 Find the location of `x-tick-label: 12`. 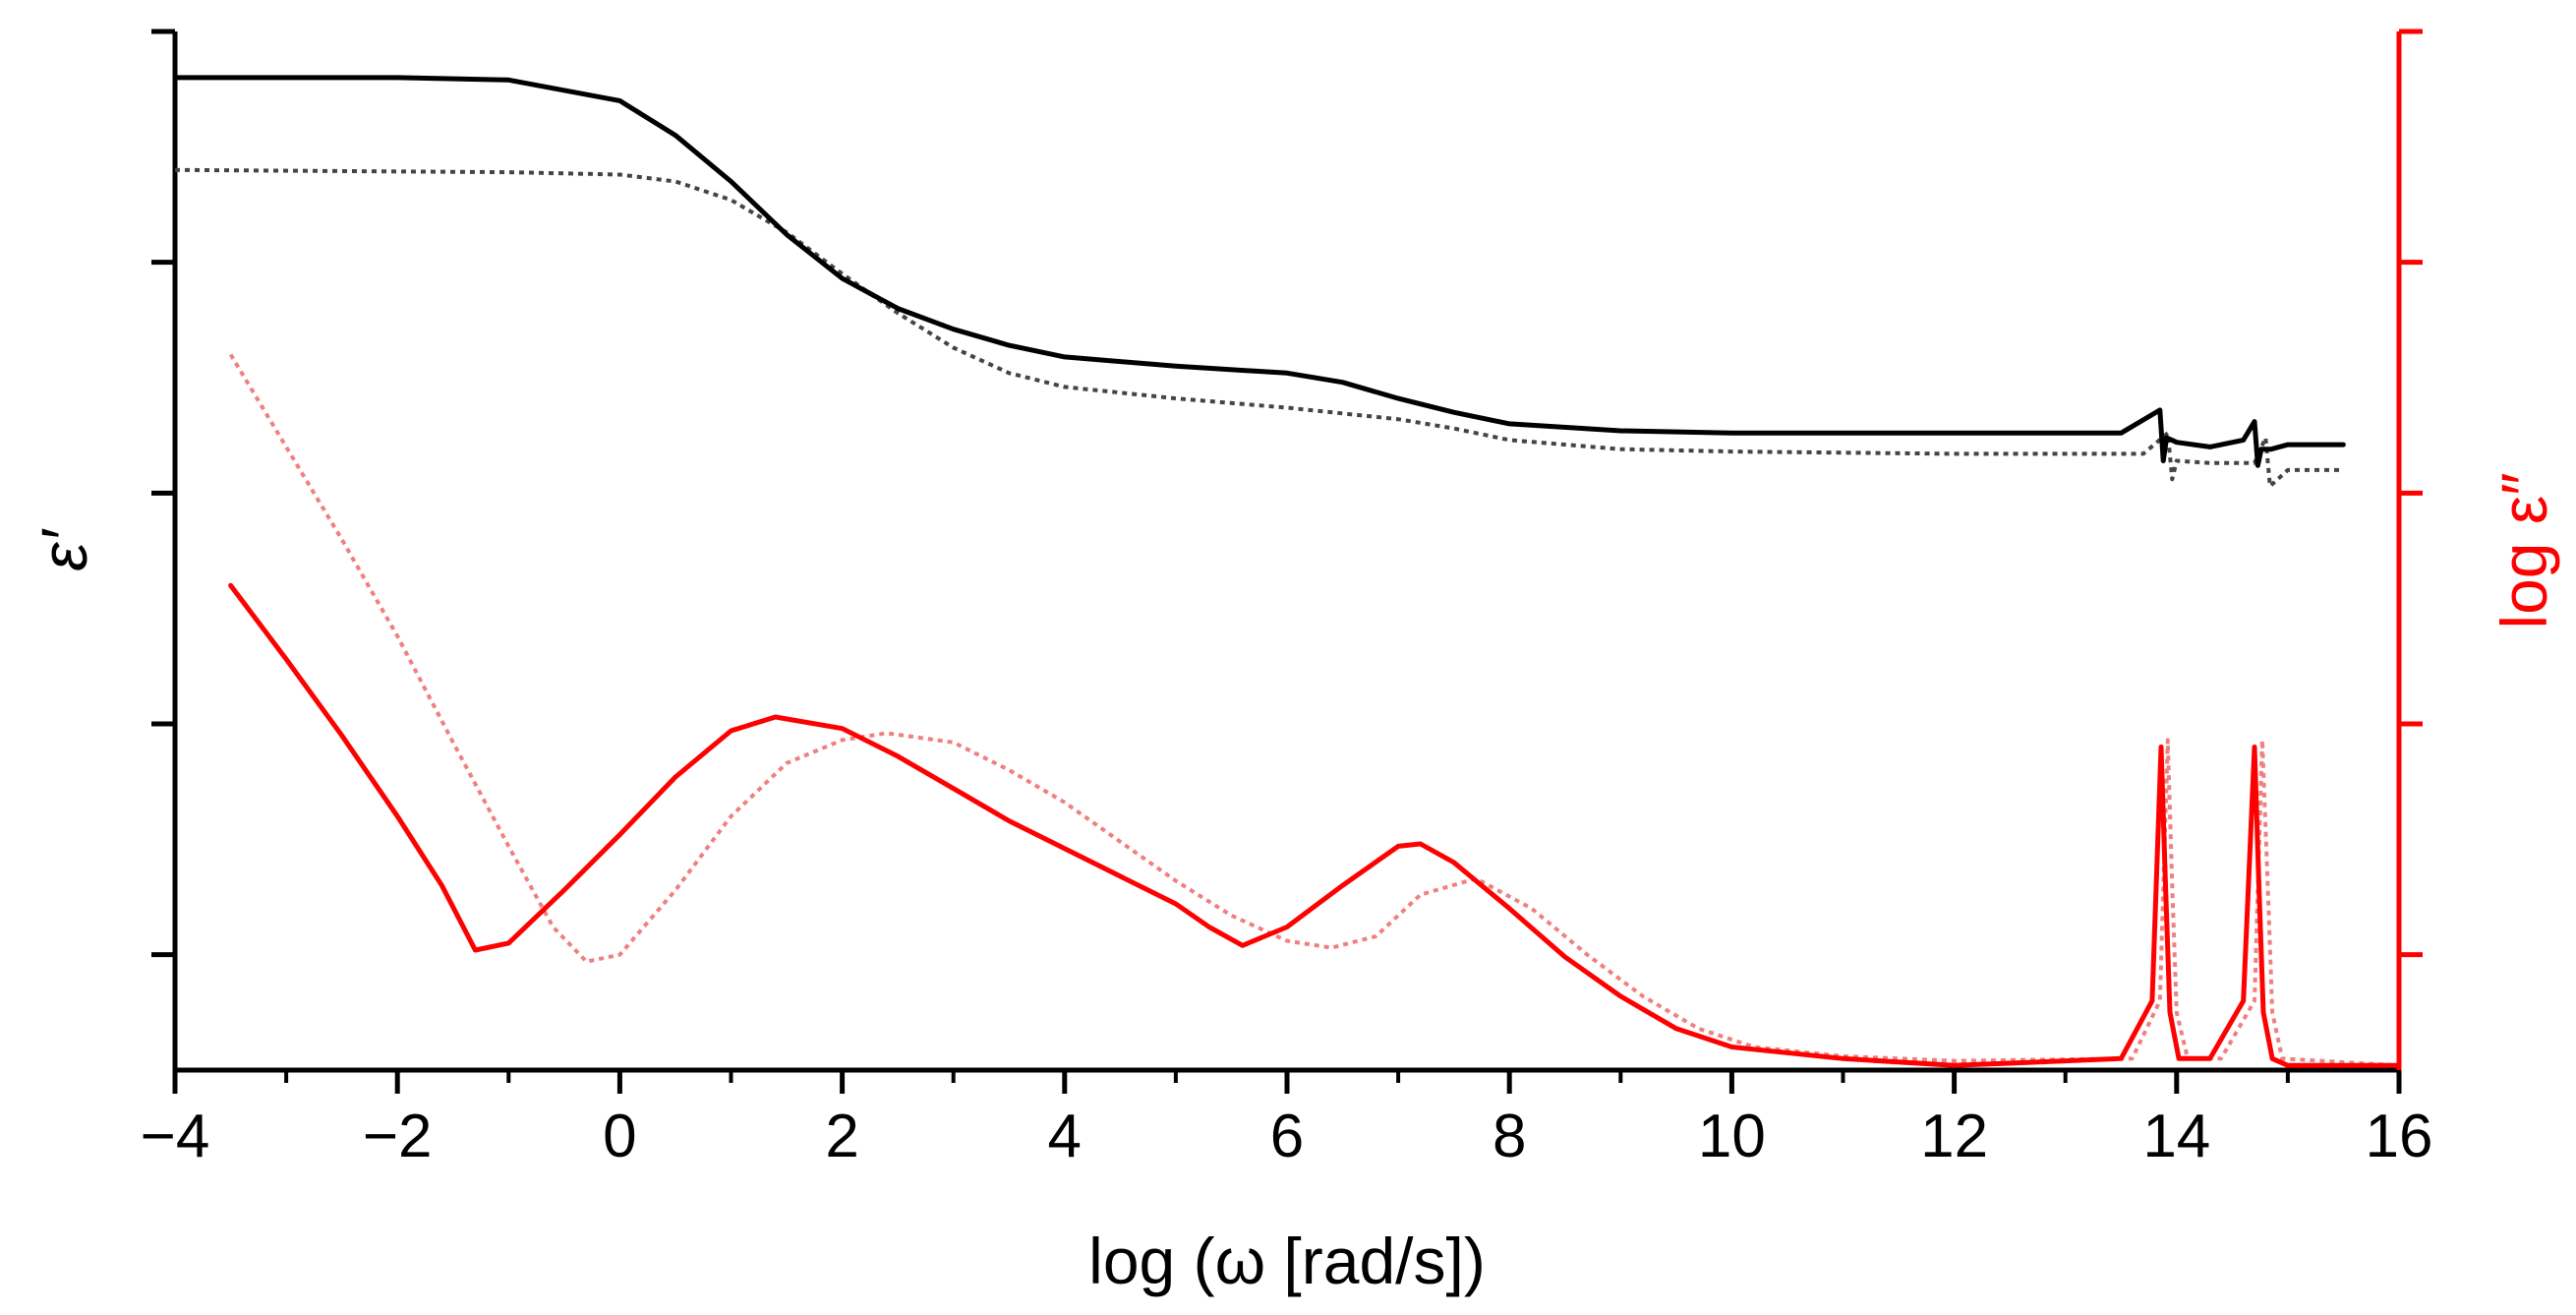

x-tick-label: 12 is located at coordinates (1954, 1136).